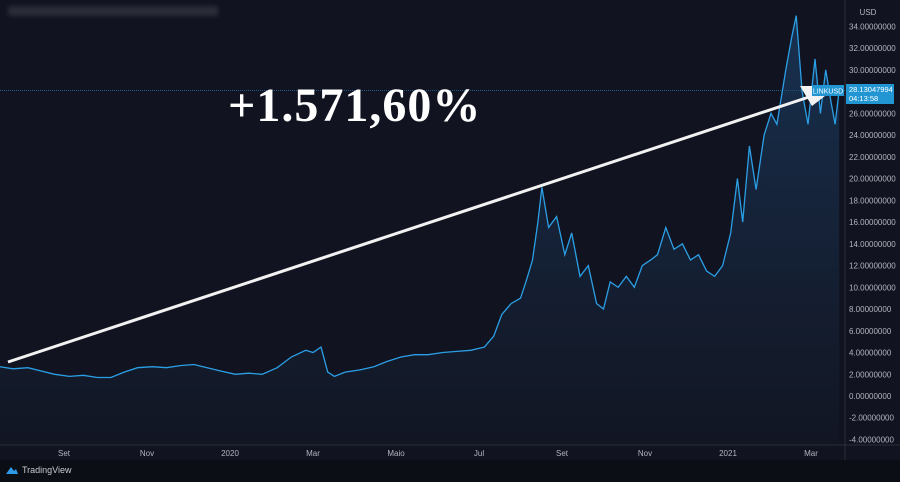 The image size is (900, 482). What do you see at coordinates (872, 48) in the screenshot?
I see `y-tick-label: 32.00000000` at bounding box center [872, 48].